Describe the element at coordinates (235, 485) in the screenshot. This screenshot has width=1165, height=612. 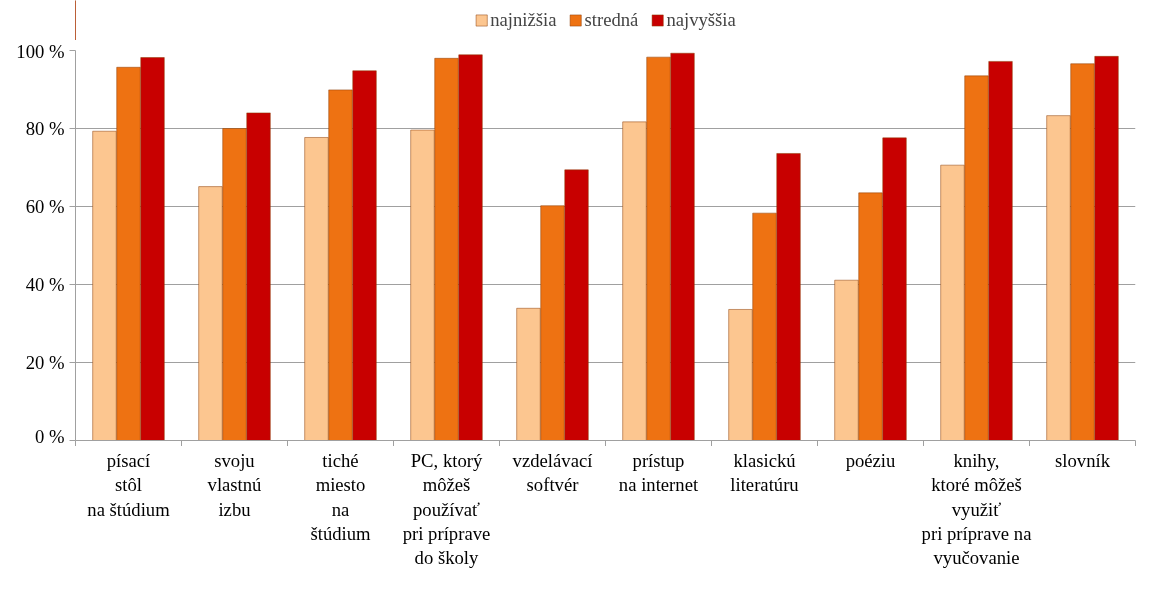
I see `x-tick-label: svoju vlastnú izbu` at that location.